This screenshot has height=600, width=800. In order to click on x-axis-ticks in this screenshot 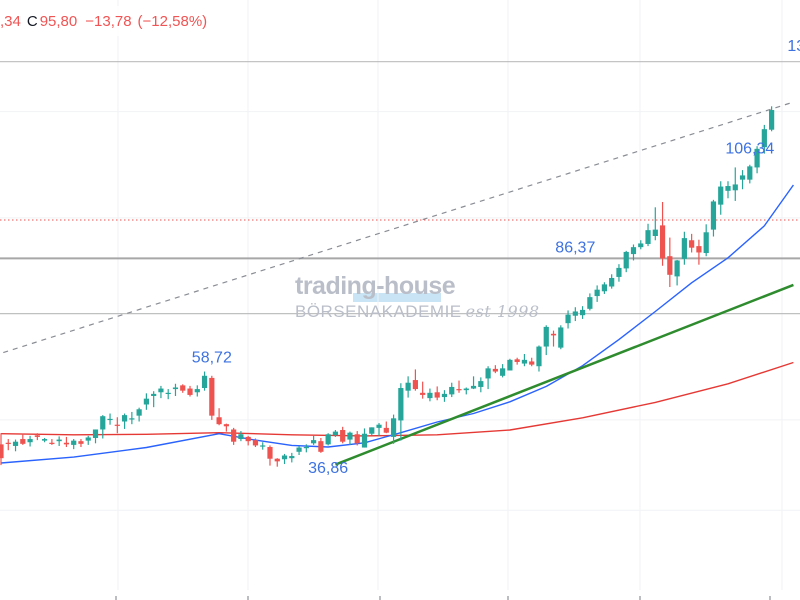, I will do `click(443, 598)`.